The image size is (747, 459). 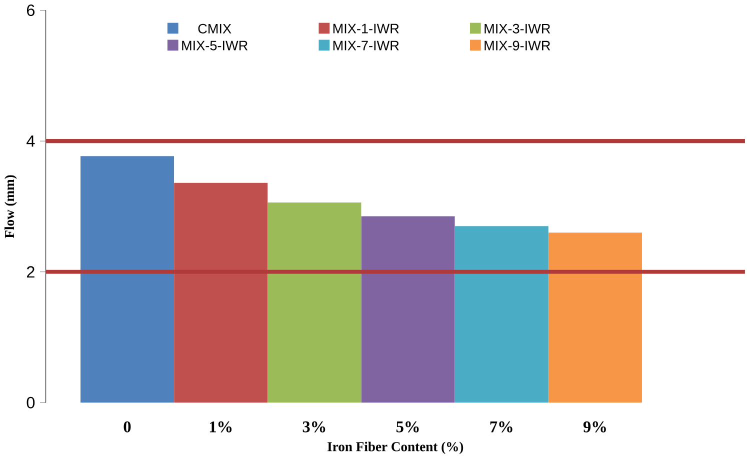 What do you see at coordinates (215, 46) in the screenshot?
I see `legend-label: MIX-5-IWR` at bounding box center [215, 46].